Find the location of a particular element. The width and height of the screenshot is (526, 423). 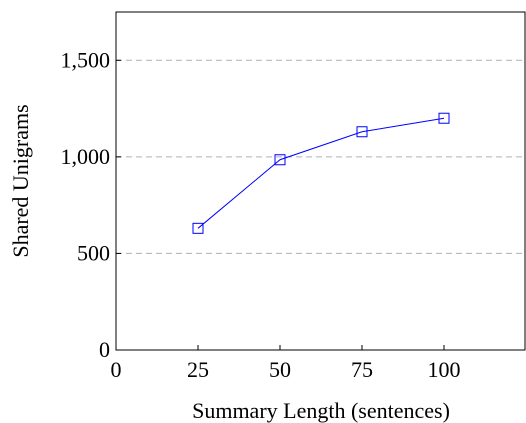

y-tick-label: 0 is located at coordinates (104, 349).